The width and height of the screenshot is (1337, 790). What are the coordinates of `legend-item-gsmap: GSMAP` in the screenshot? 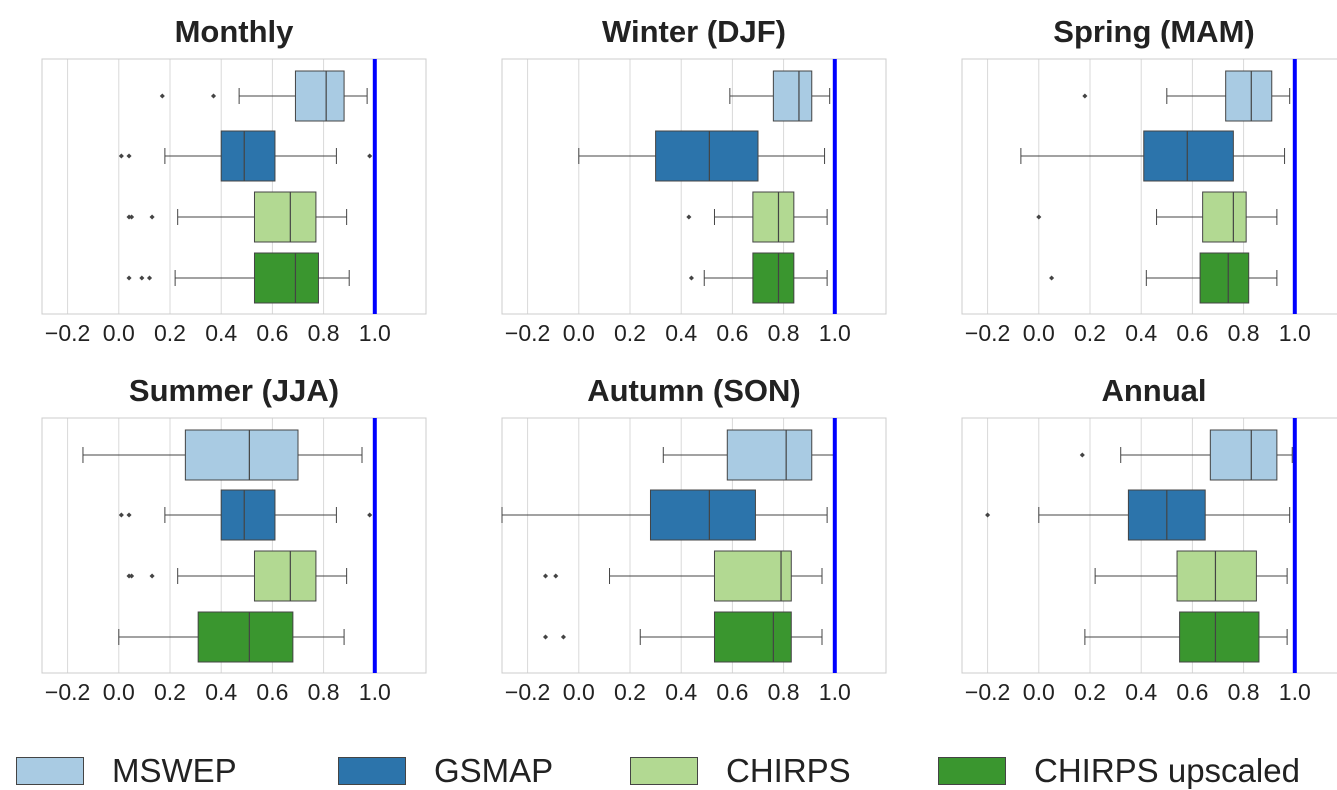 It's located at (446, 770).